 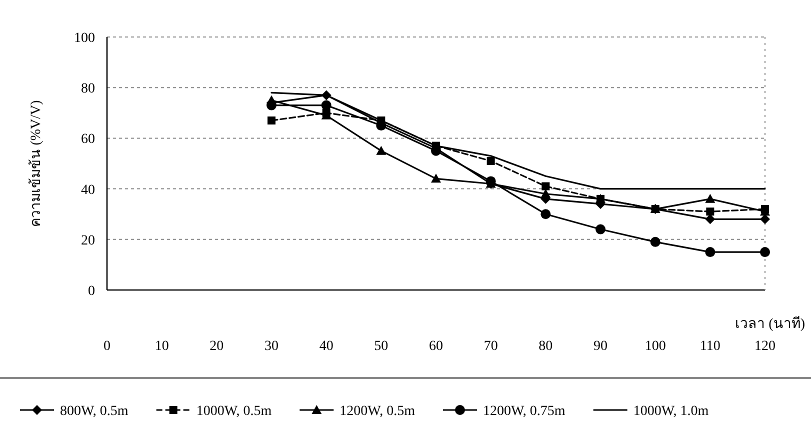 What do you see at coordinates (545, 346) in the screenshot?
I see `x-tick-label: 80` at bounding box center [545, 346].